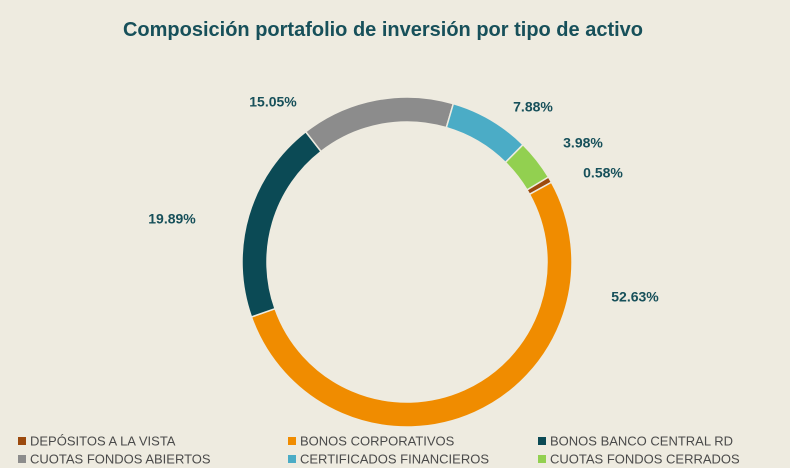  What do you see at coordinates (103, 440) in the screenshot?
I see `legend-label: DEPÓSITOS A LA VISTA` at bounding box center [103, 440].